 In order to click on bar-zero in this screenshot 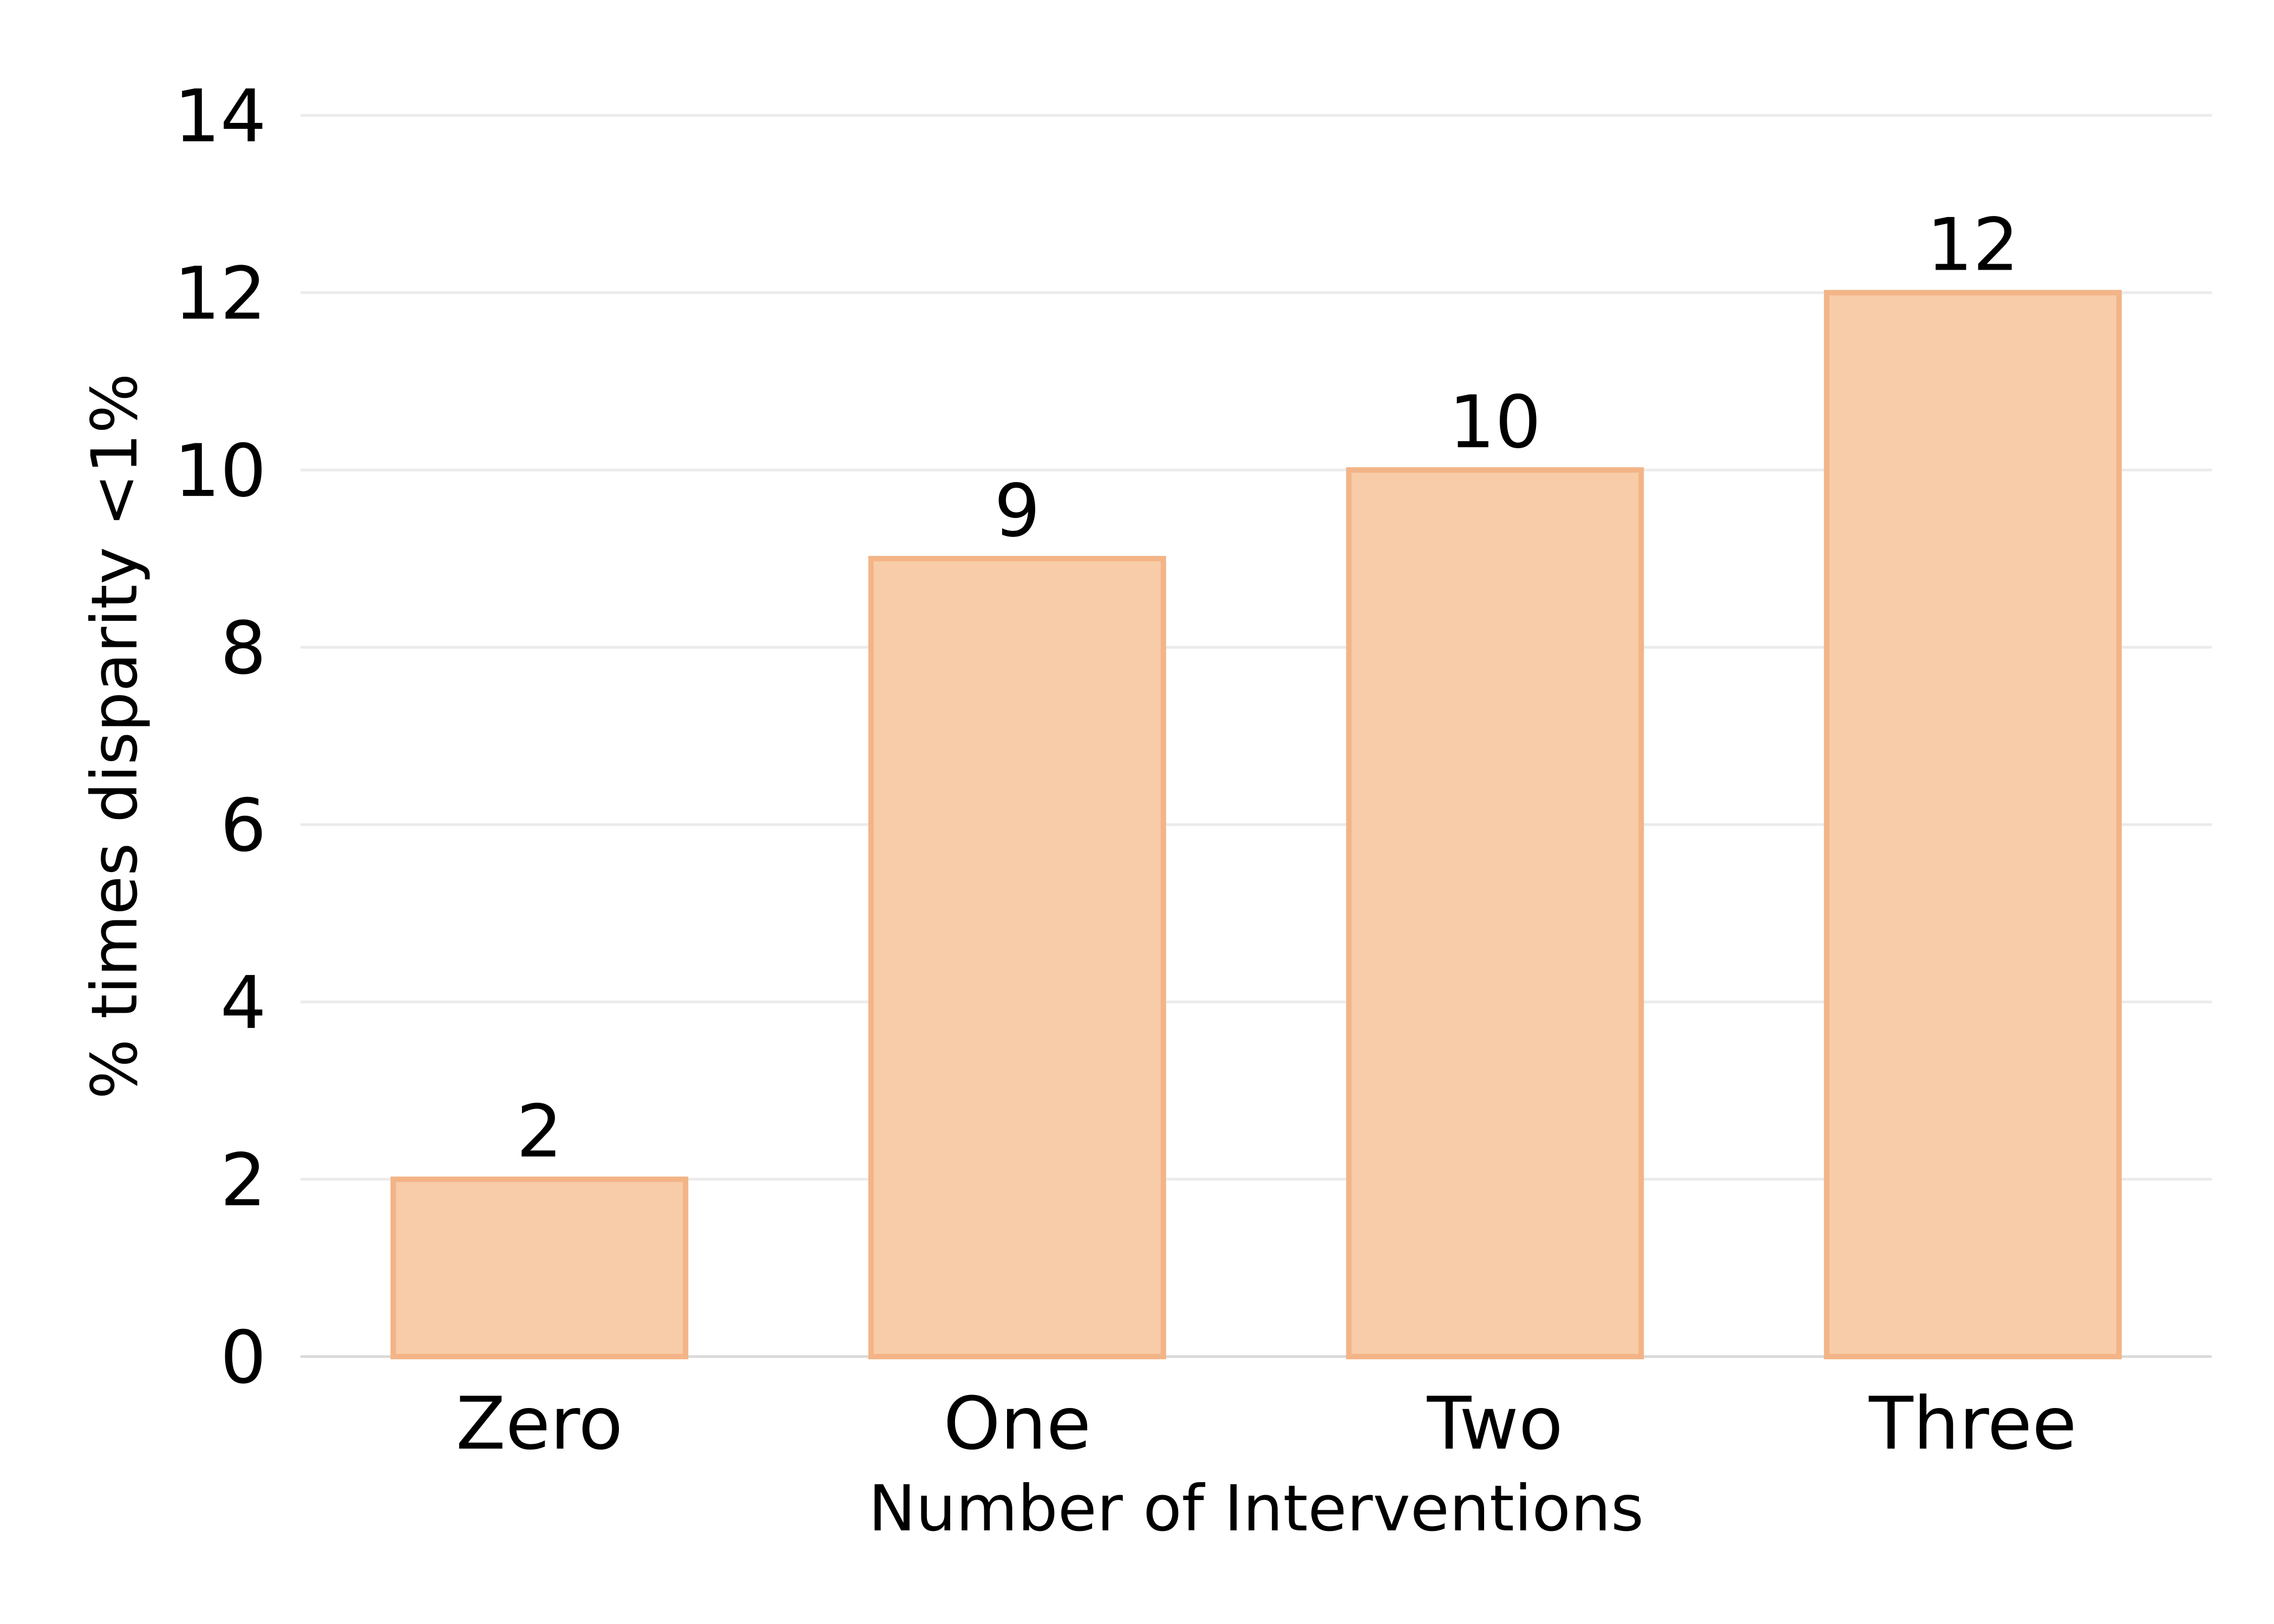, I will do `click(540, 1268)`.